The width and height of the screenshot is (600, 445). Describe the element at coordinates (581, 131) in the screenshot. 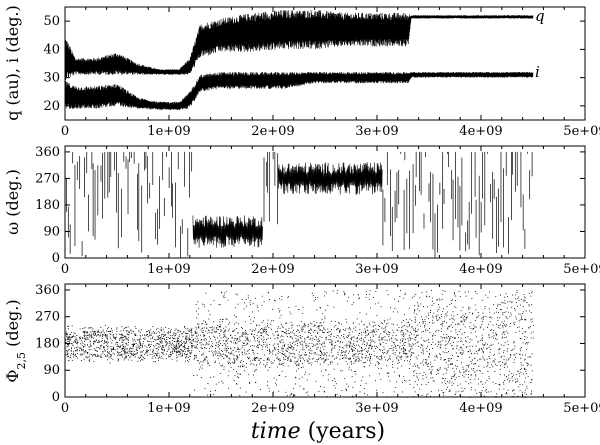

I see `x-tick-label: 5e+09` at that location.